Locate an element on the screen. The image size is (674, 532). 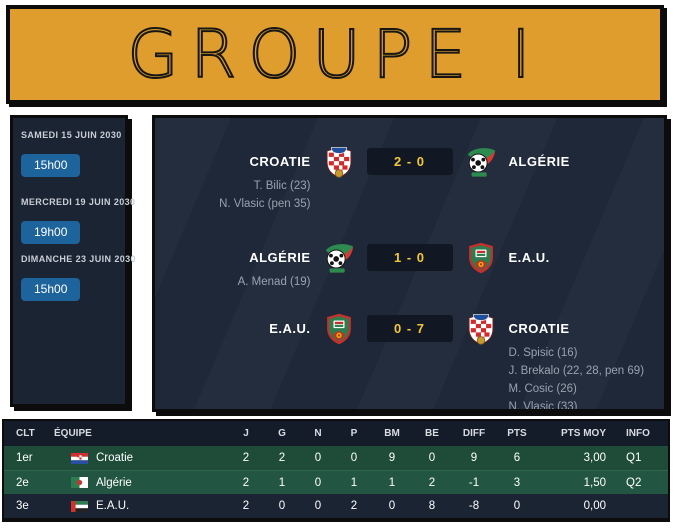
gf-cell: 0 is located at coordinates (392, 506).